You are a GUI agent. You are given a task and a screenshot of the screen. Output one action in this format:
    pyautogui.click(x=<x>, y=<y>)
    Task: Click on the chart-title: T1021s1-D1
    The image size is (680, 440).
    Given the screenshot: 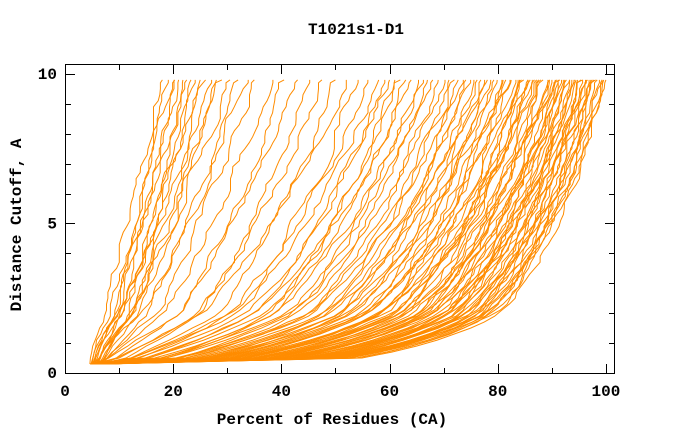 What is the action you would take?
    pyautogui.click(x=356, y=30)
    